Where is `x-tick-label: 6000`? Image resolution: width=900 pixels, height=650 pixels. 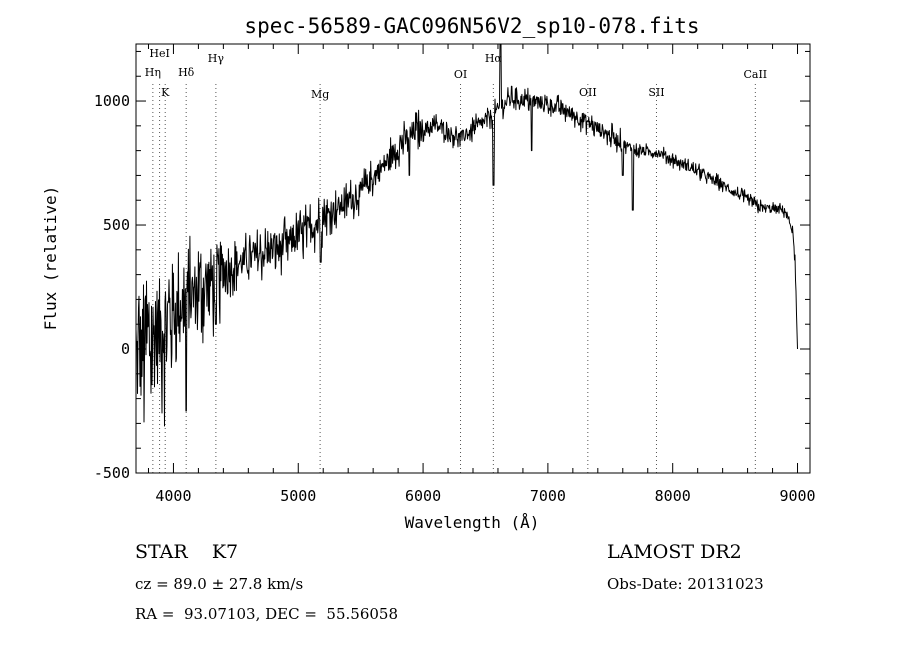 x-tick-label: 6000 is located at coordinates (423, 496).